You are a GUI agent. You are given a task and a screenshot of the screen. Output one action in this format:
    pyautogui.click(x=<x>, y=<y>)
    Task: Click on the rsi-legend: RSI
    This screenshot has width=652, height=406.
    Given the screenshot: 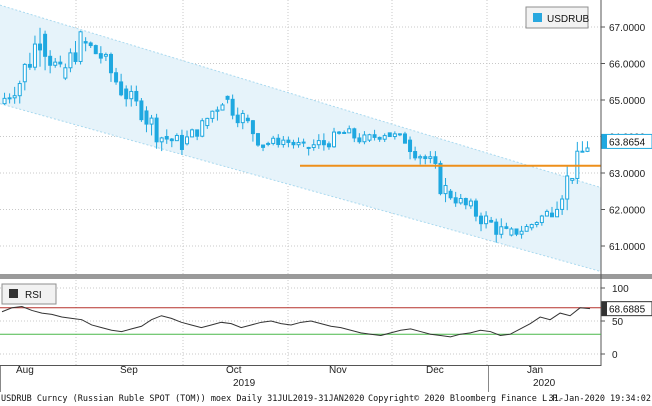 What is the action you would take?
    pyautogui.click(x=29, y=294)
    